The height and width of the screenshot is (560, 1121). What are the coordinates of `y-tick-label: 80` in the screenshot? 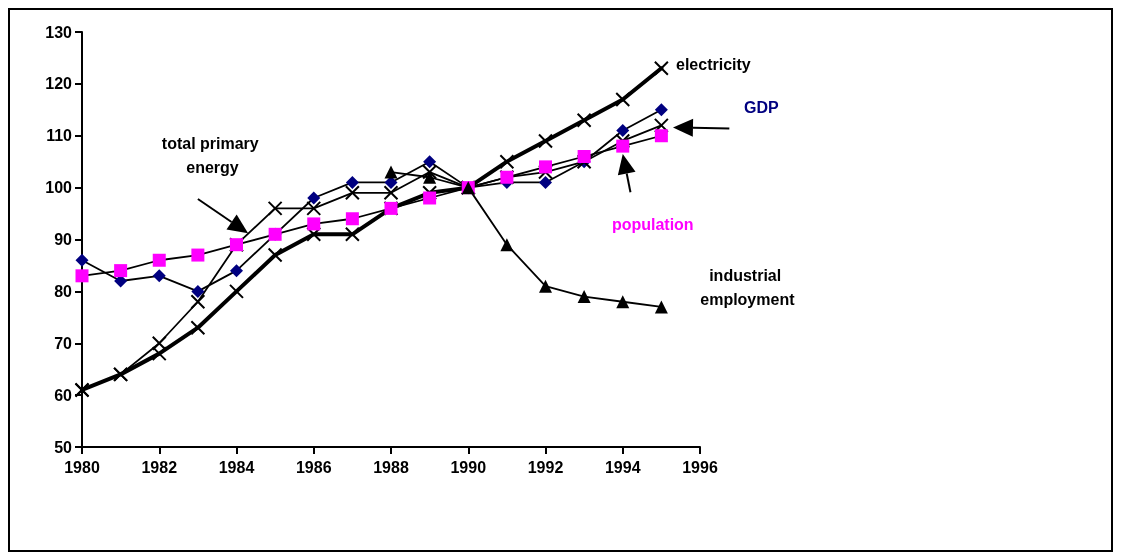 It's located at (63, 291).